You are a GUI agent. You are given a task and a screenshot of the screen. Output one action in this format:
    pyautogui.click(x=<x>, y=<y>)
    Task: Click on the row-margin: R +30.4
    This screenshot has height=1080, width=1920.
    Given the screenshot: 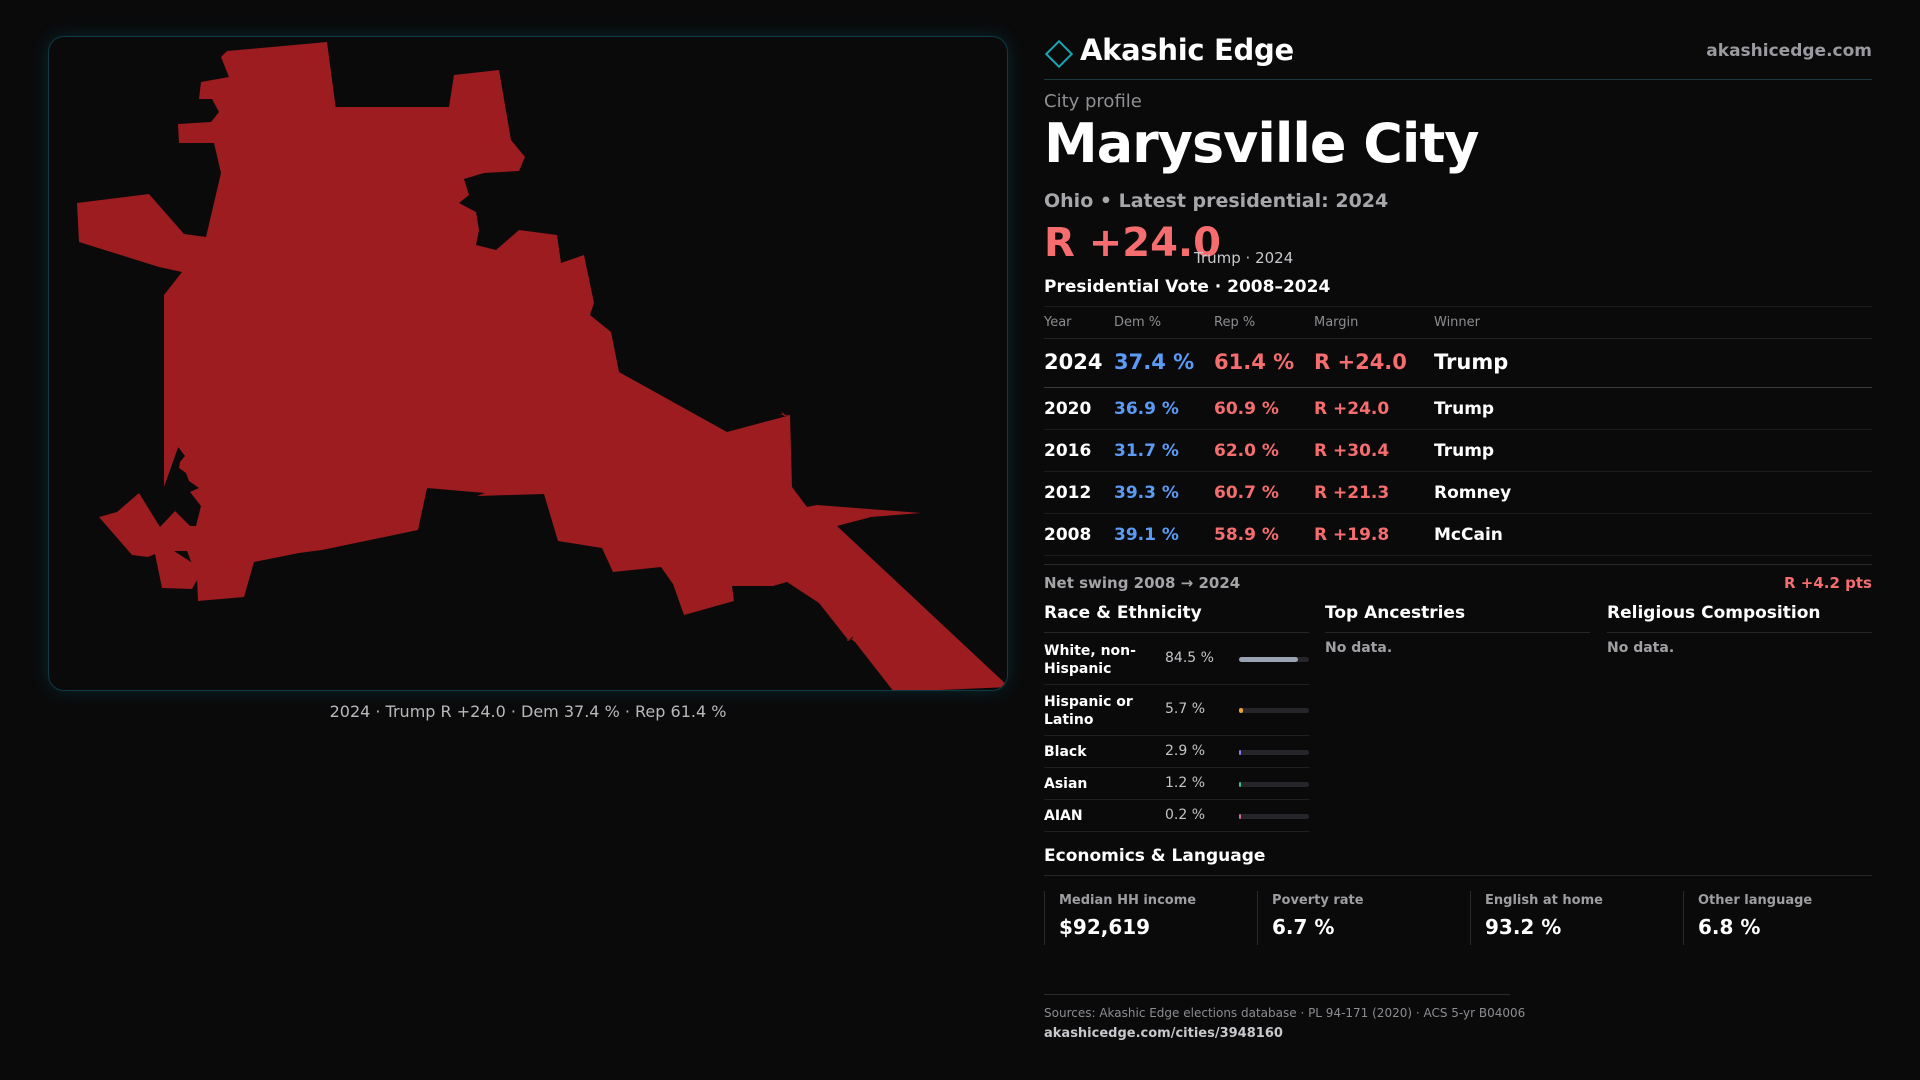 What is the action you would take?
    pyautogui.click(x=1352, y=451)
    